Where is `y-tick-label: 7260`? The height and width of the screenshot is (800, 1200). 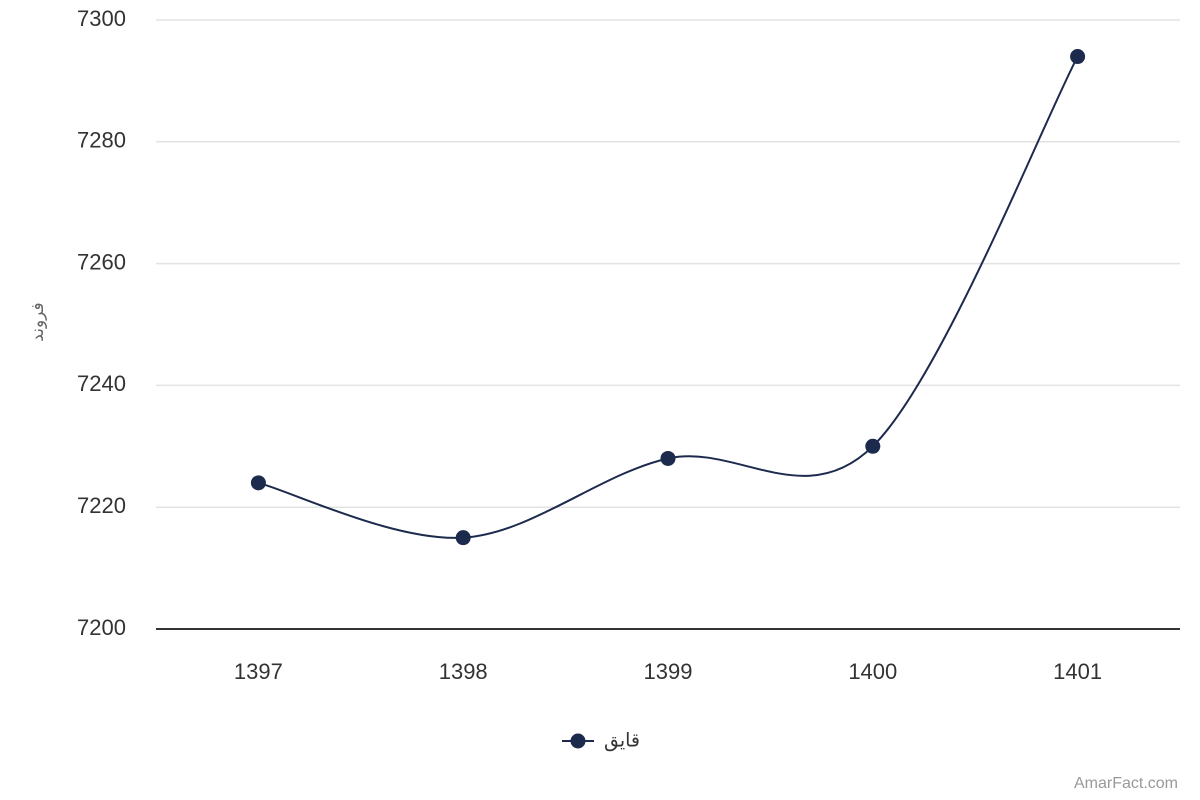 y-tick-label: 7260 is located at coordinates (101, 261).